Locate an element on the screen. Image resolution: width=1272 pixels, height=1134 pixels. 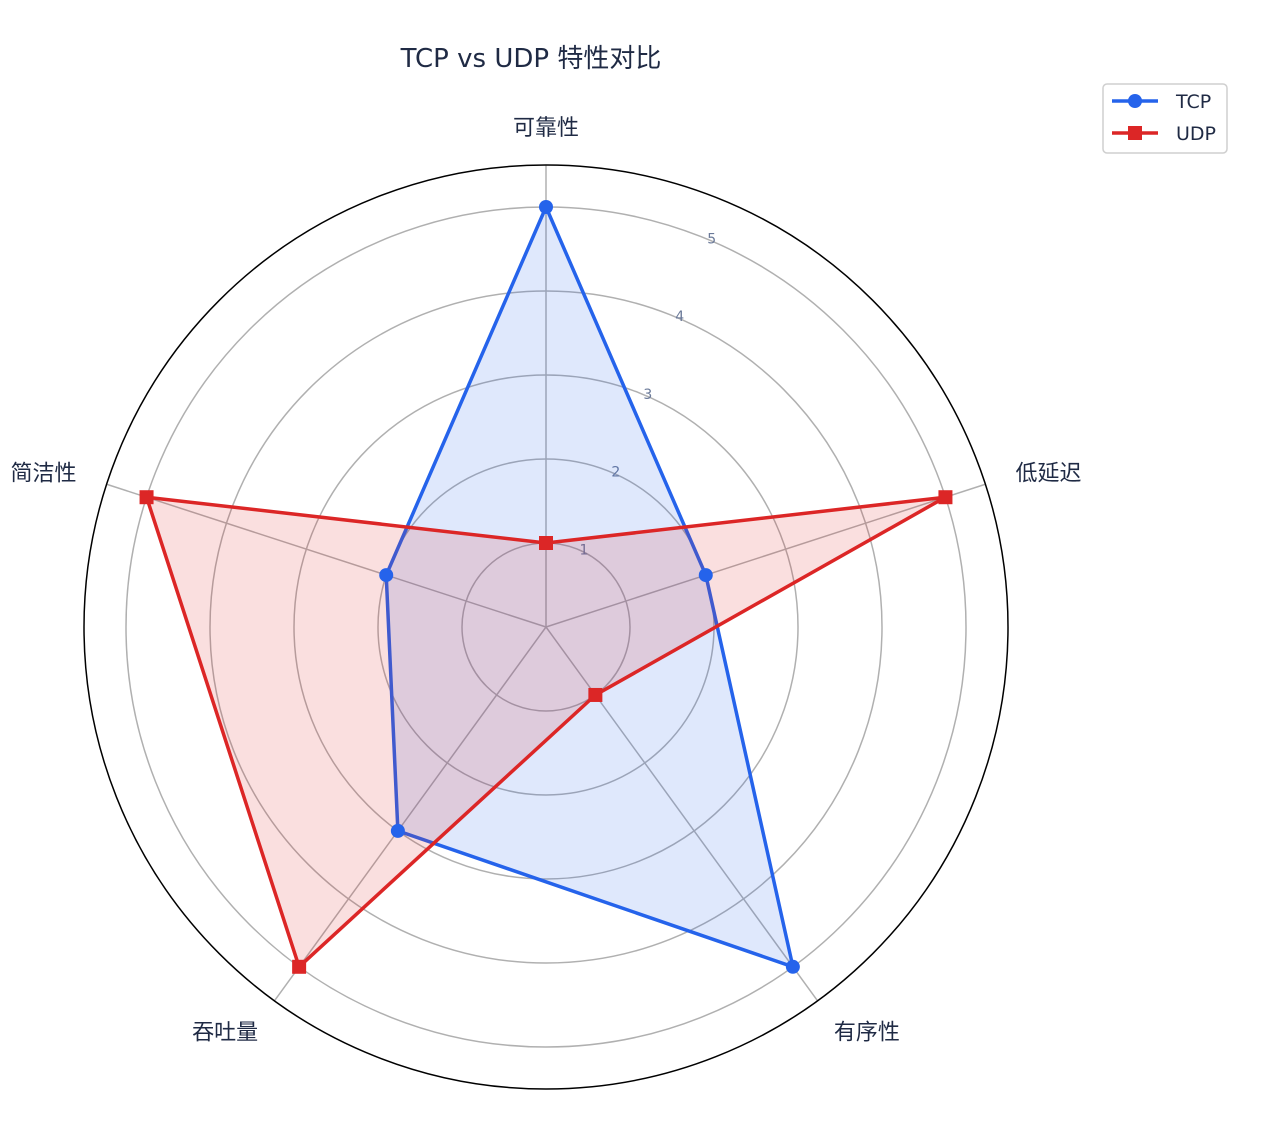
chart-title: TCP vs UDP 特性对比 is located at coordinates (531, 59).